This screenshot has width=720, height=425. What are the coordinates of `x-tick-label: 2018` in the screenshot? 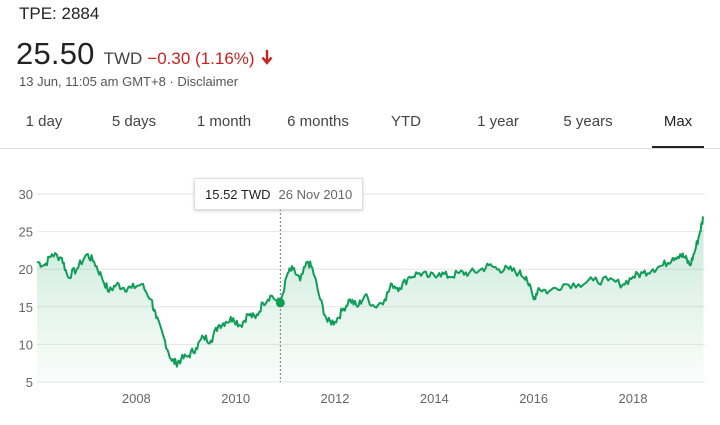 It's located at (633, 398).